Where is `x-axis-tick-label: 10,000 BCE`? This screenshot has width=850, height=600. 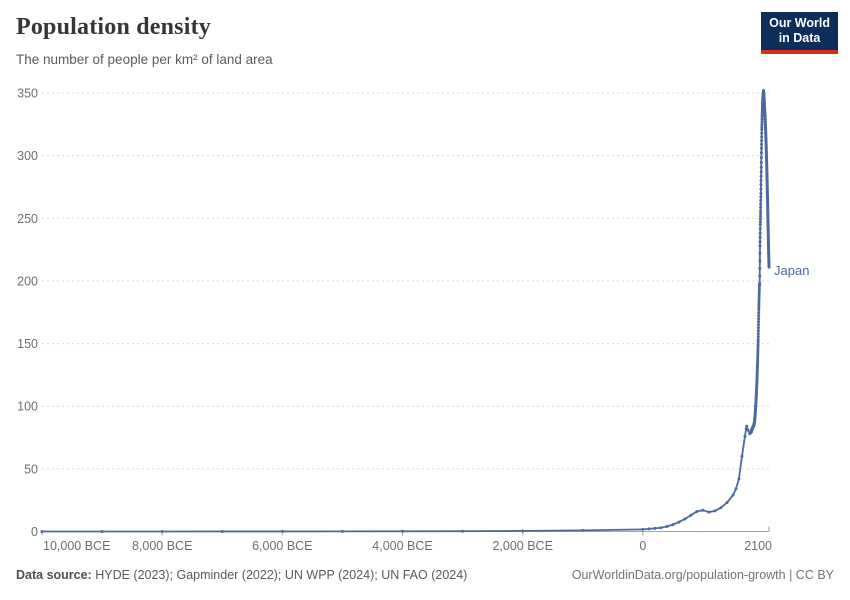
x-axis-tick-label: 10,000 BCE is located at coordinates (76, 546).